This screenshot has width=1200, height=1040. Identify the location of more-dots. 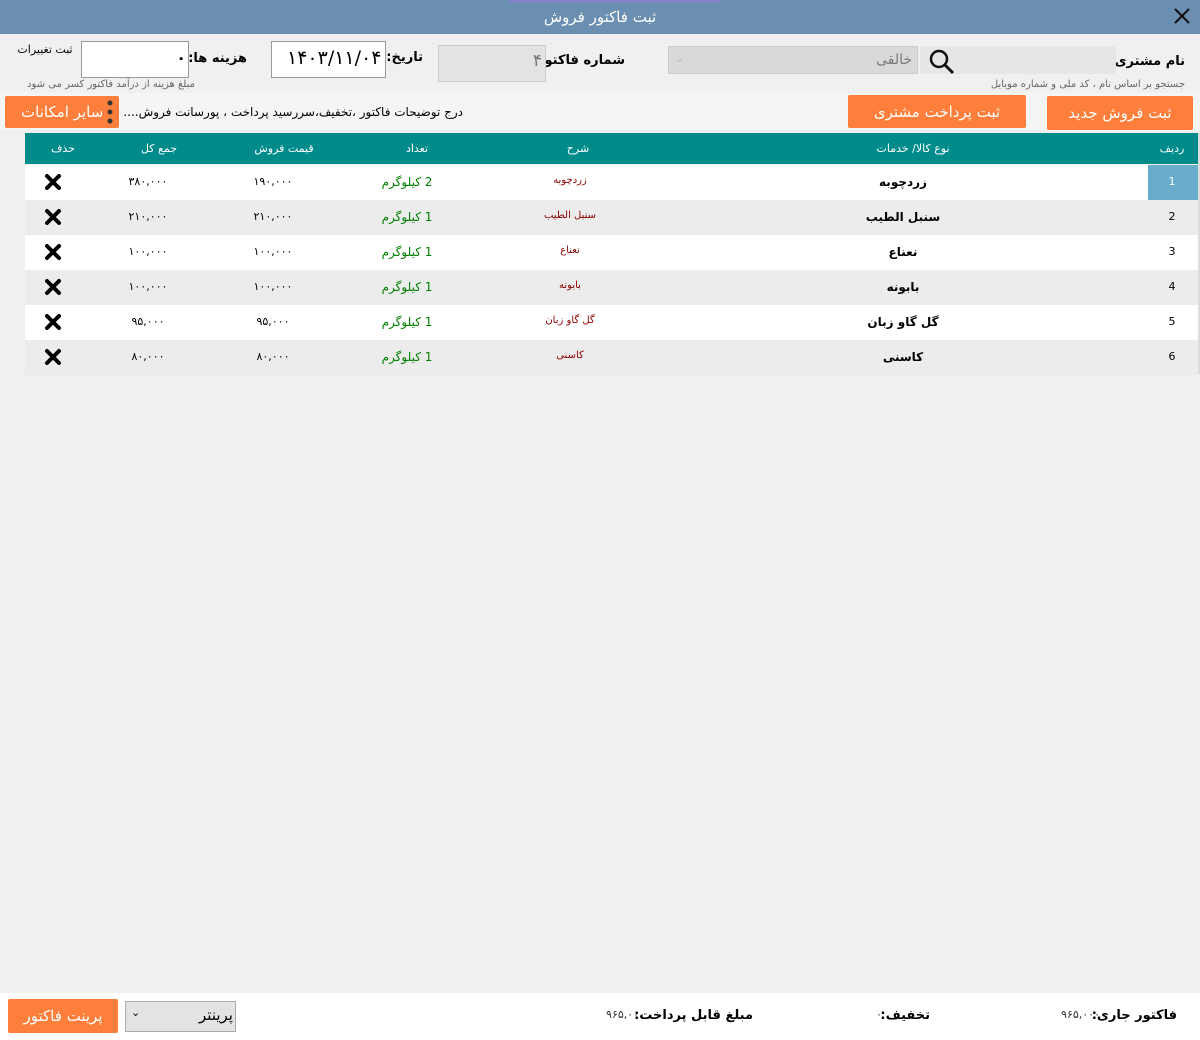
(110, 112).